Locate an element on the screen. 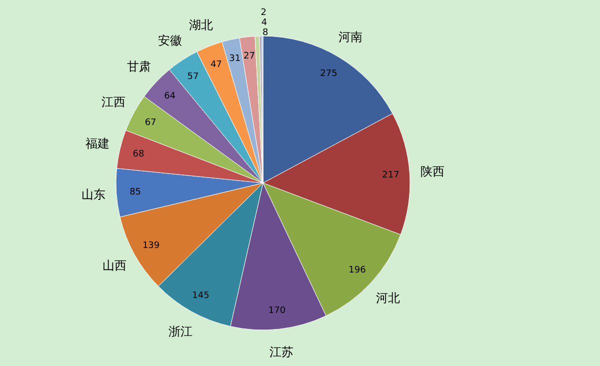 This screenshot has height=366, width=600. data-label: 4 is located at coordinates (264, 23).